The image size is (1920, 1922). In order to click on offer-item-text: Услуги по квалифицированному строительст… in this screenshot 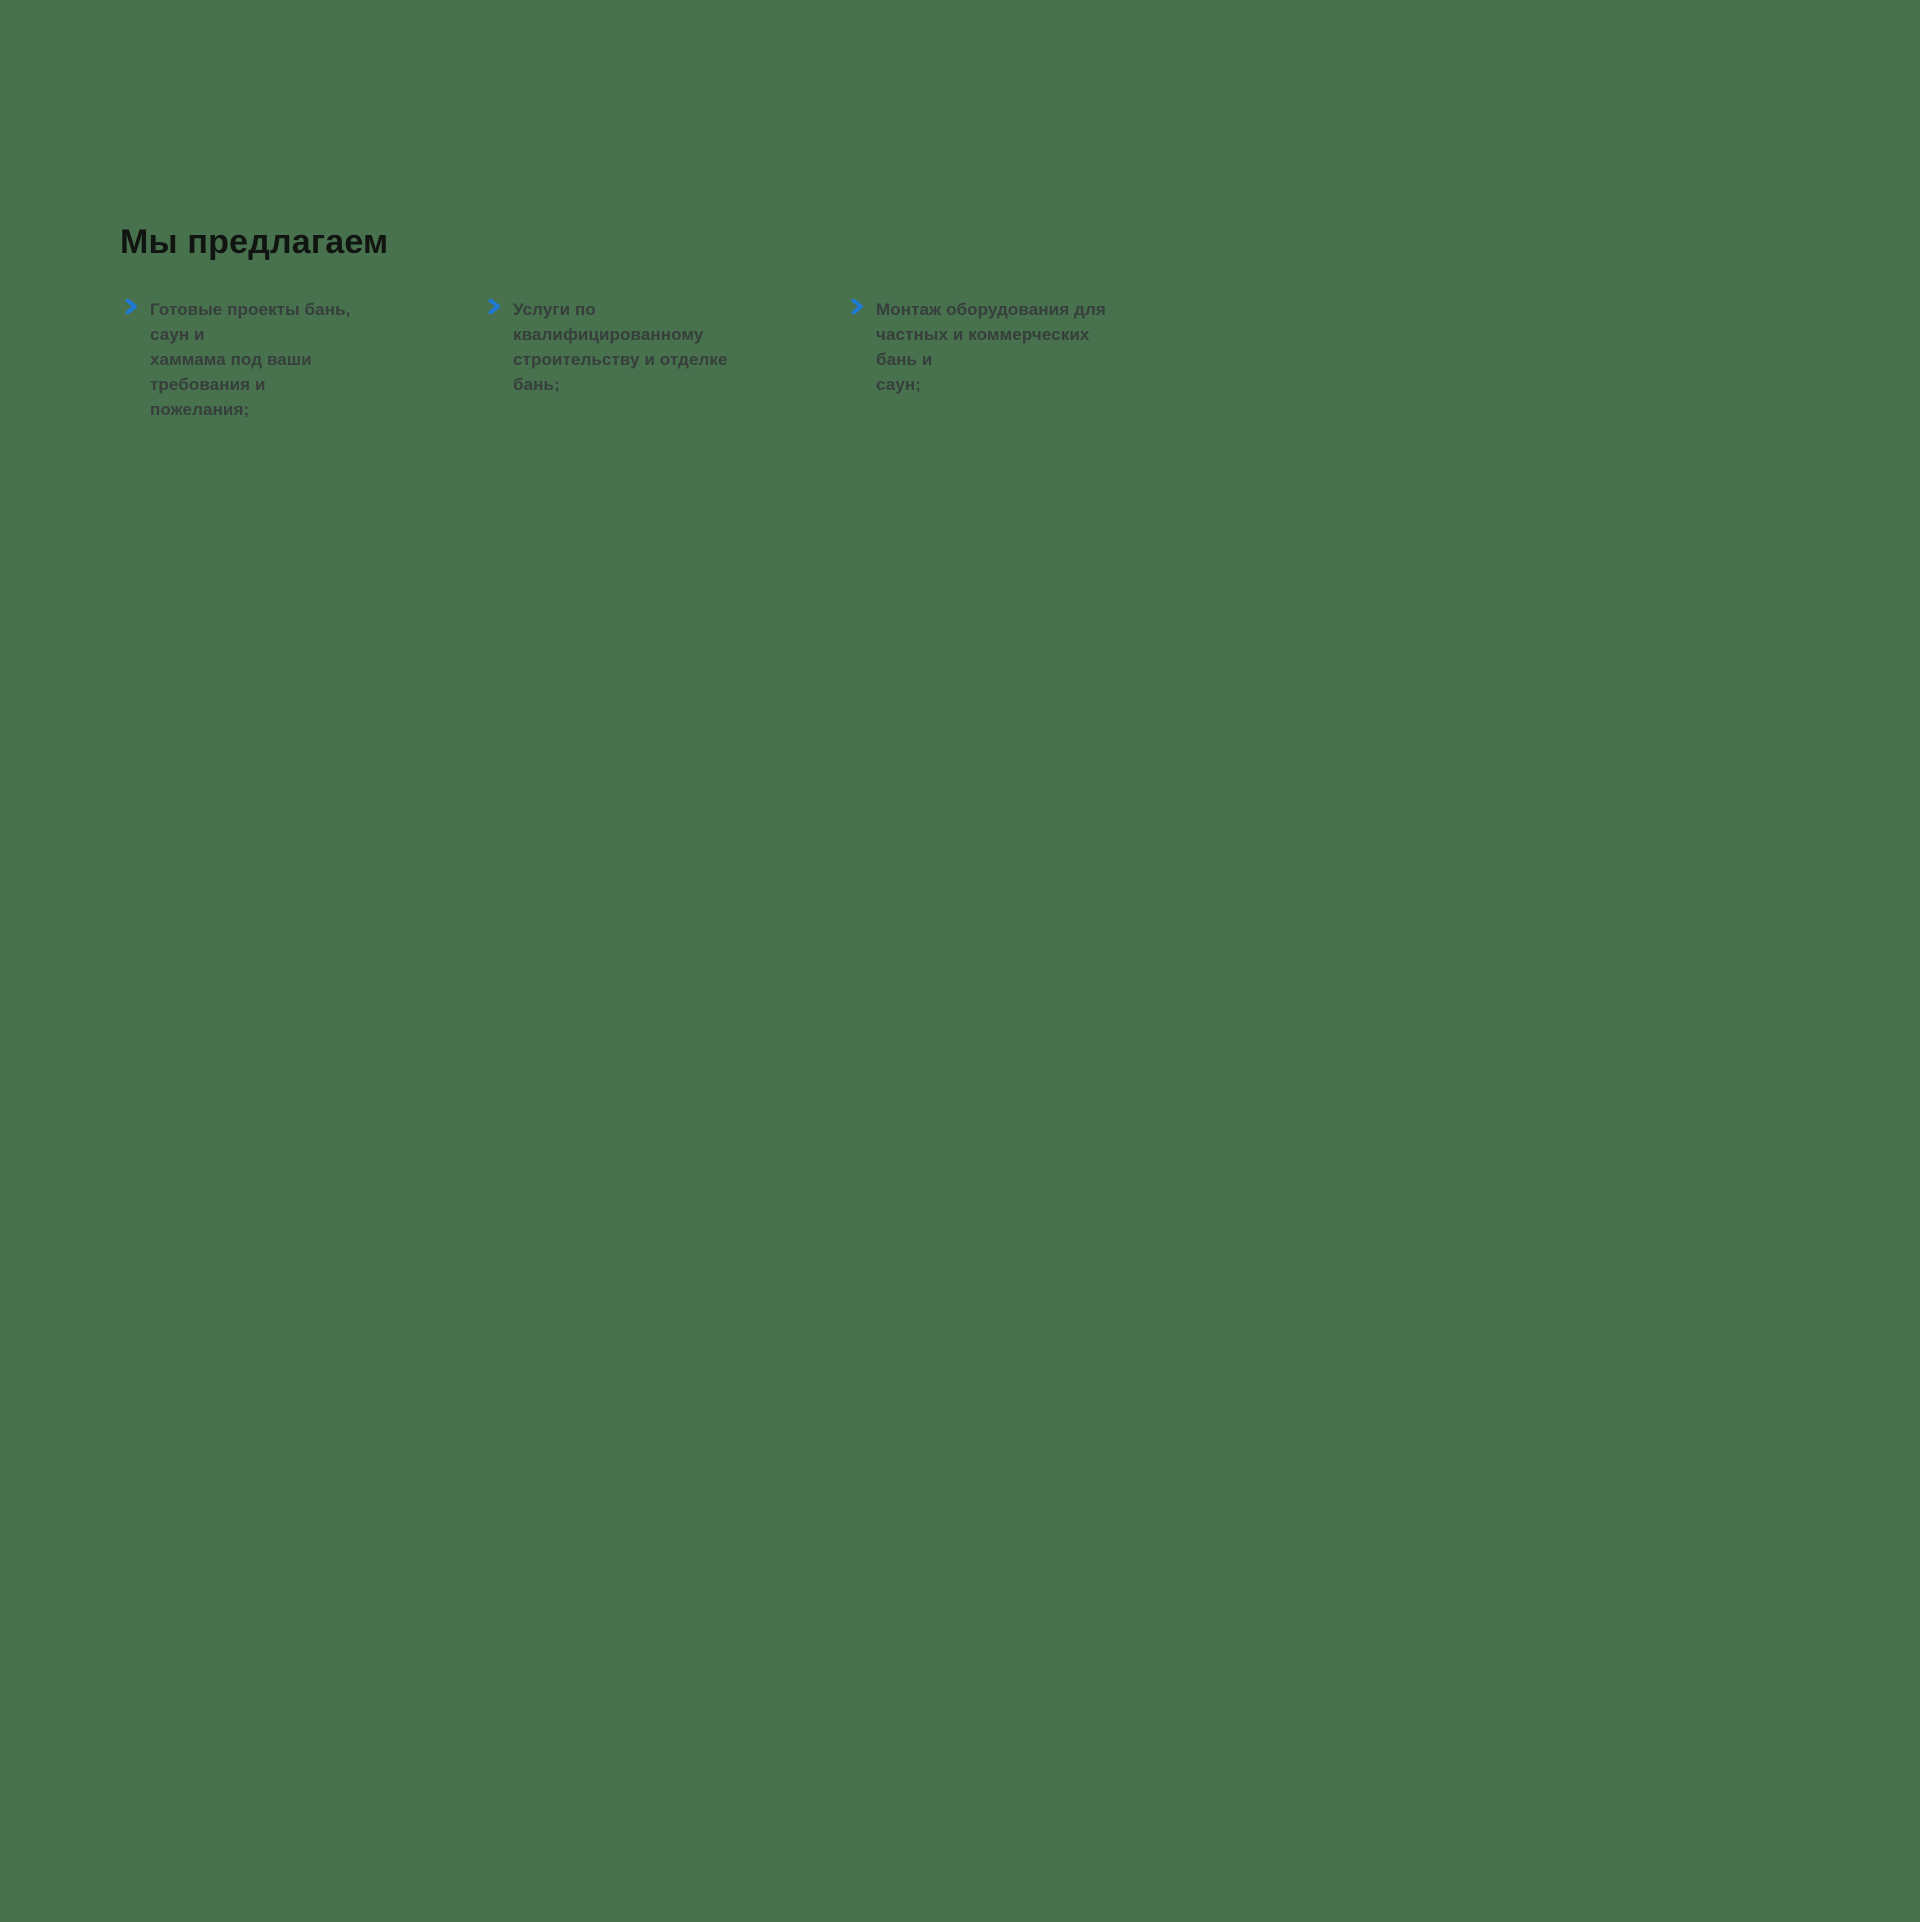, I will do `click(620, 347)`.